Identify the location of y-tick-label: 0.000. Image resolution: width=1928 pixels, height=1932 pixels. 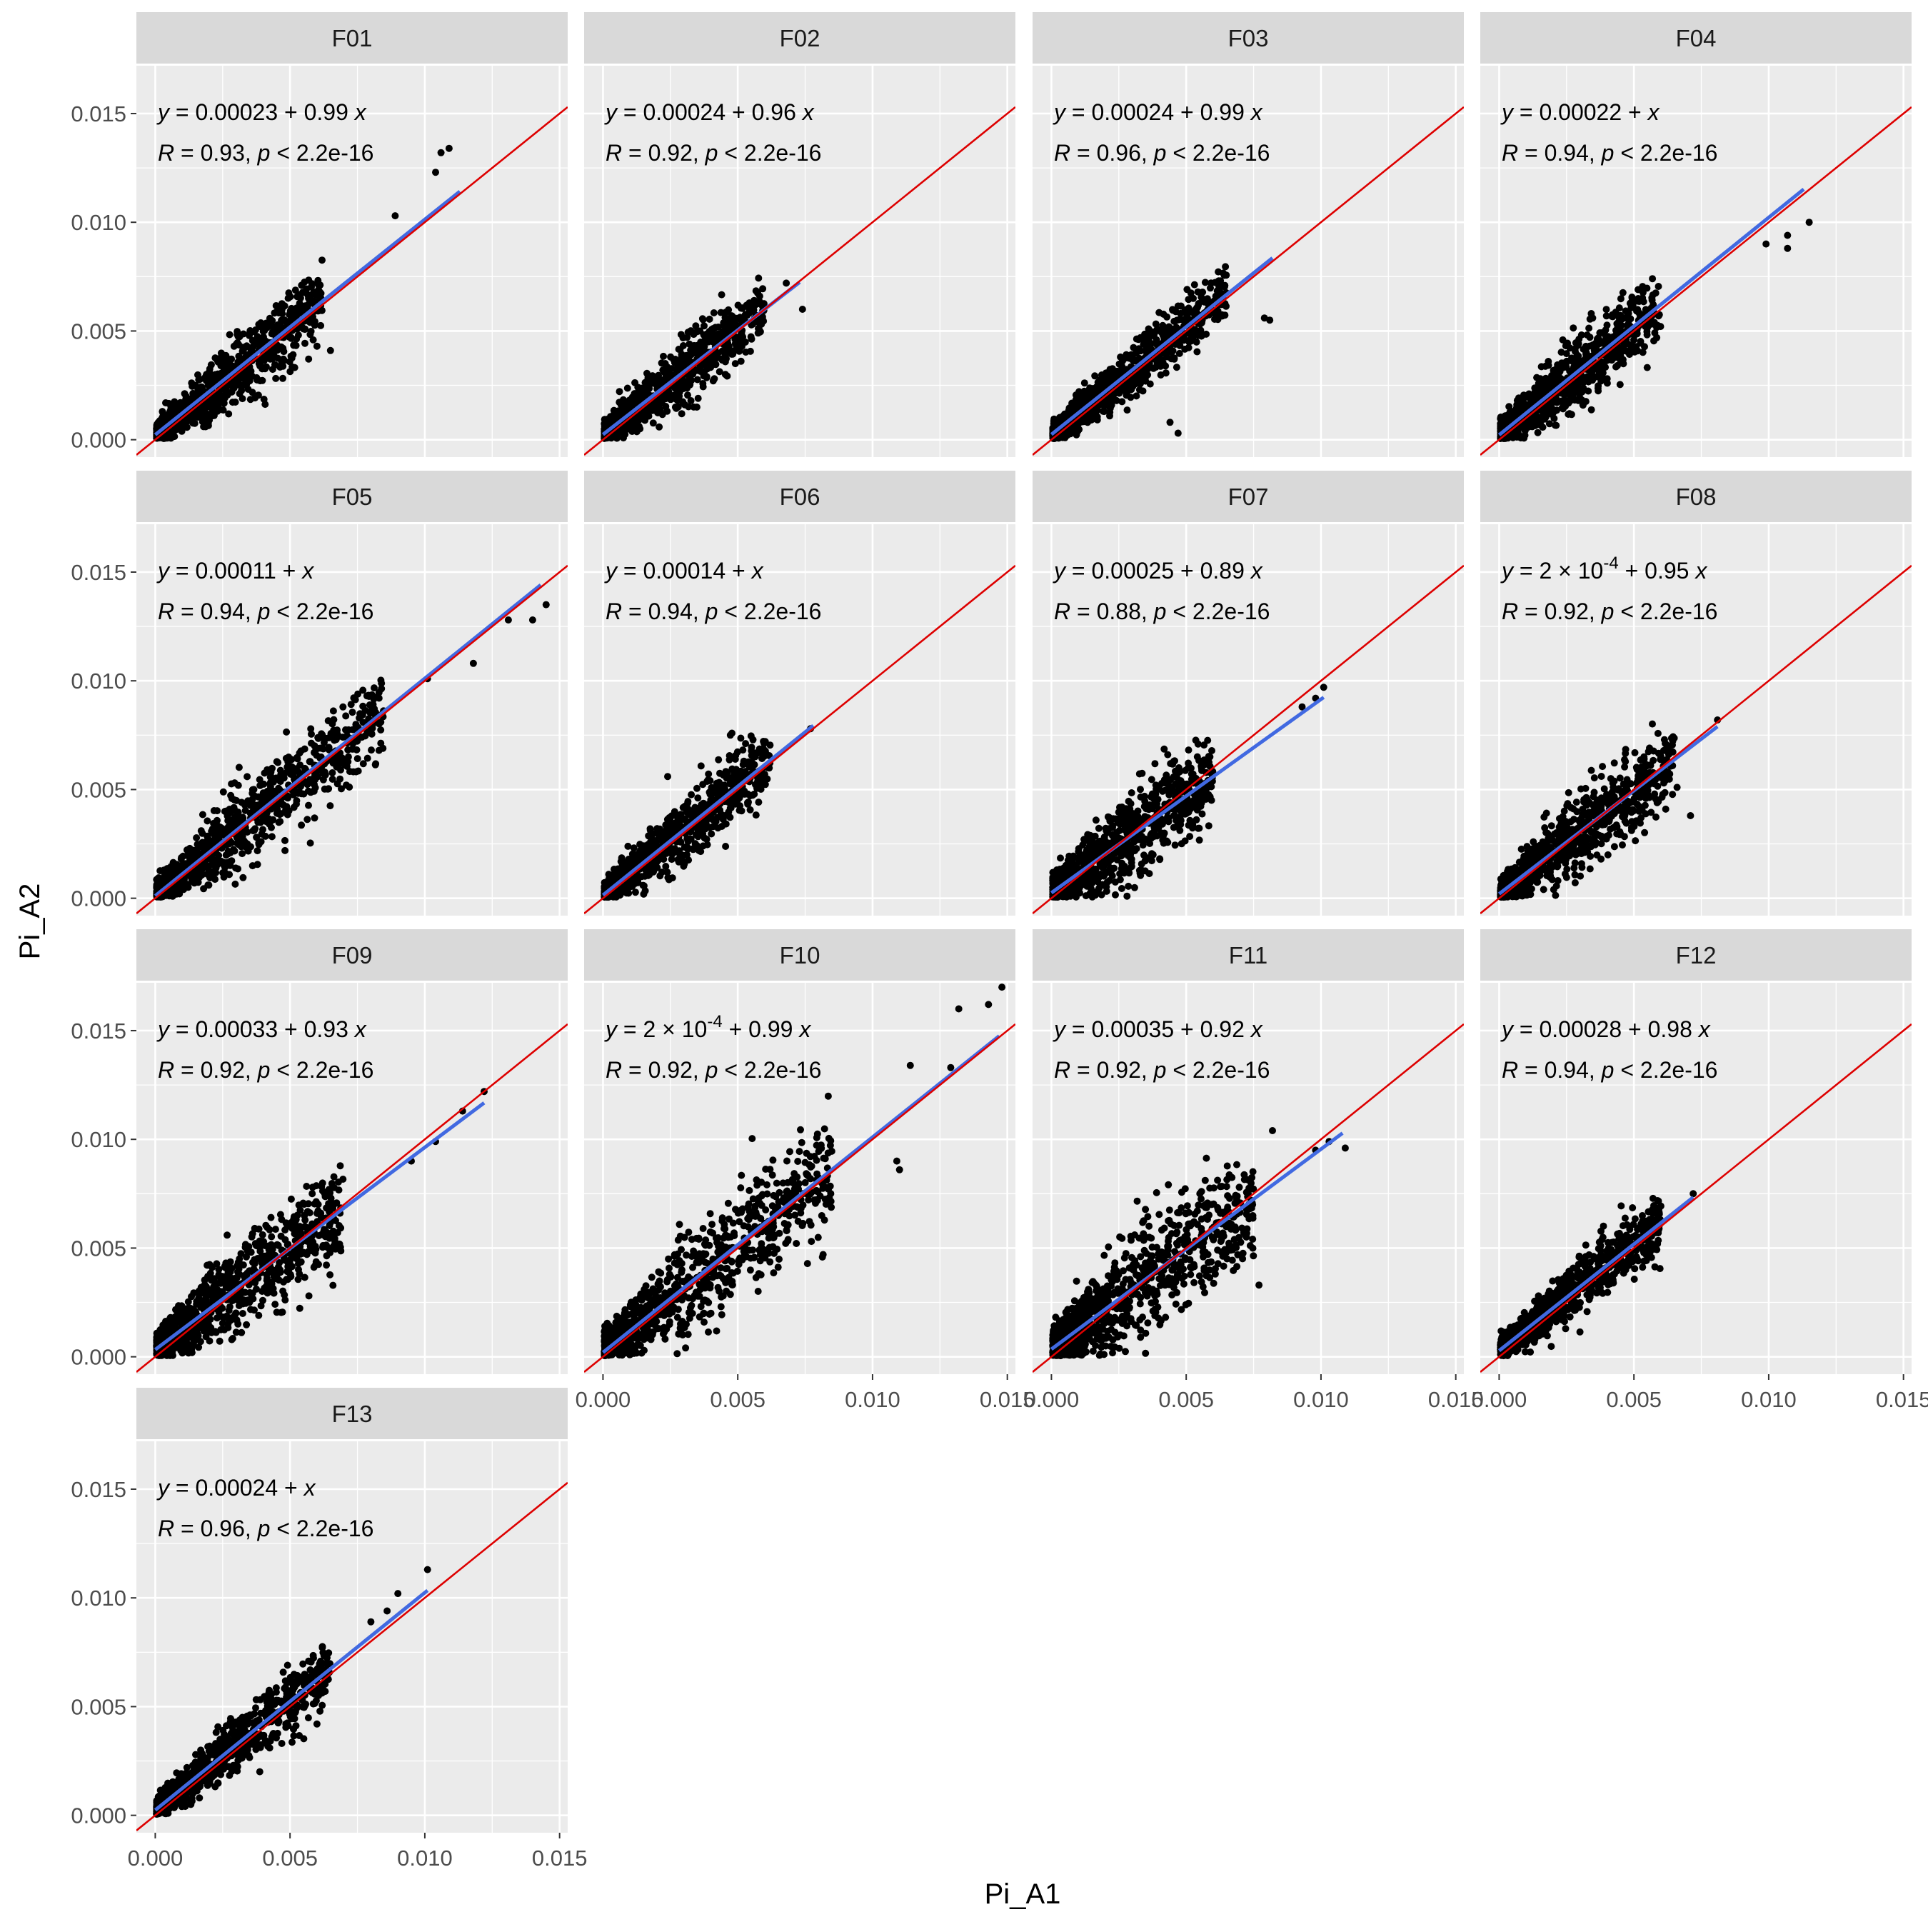
(98, 898).